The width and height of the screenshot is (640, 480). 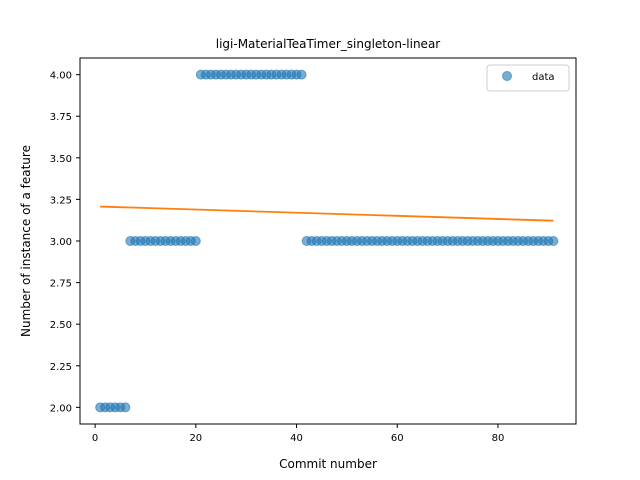 I want to click on x-tick-label: 40, so click(x=296, y=438).